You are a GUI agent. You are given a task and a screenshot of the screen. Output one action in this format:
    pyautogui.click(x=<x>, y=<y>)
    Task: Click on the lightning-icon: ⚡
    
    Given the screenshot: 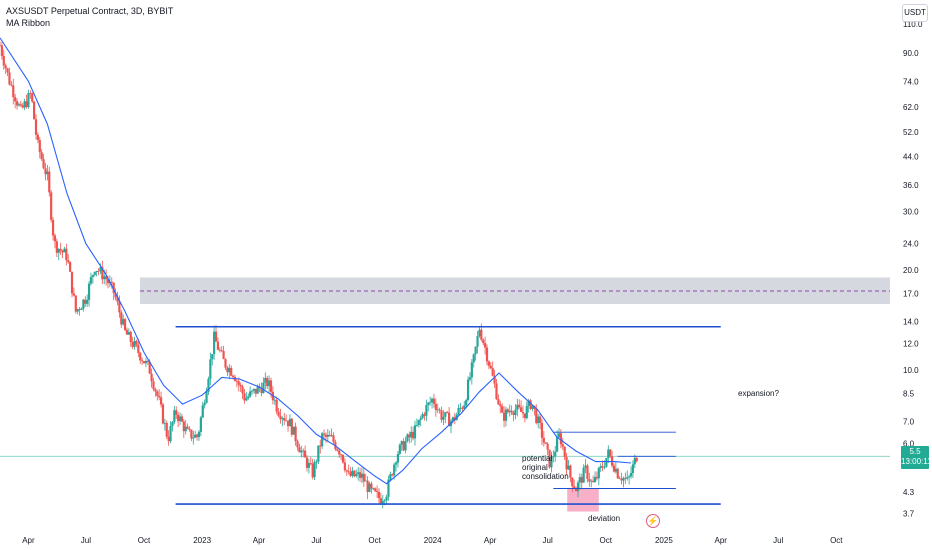 What is the action you would take?
    pyautogui.click(x=653, y=521)
    